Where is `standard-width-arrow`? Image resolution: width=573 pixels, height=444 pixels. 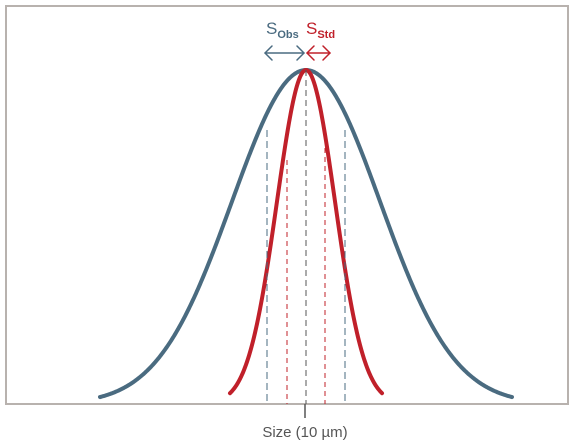
standard-width-arrow is located at coordinates (318, 53).